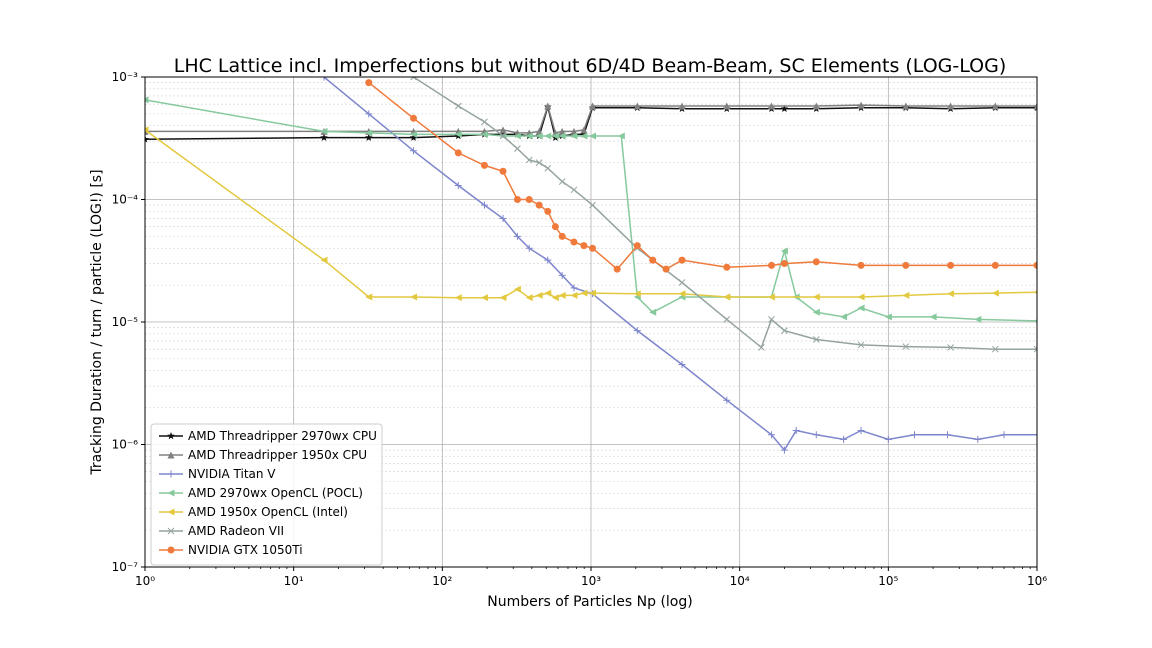 The image size is (1152, 648). Describe the element at coordinates (275, 493) in the screenshot. I see `legend-label: AMD 2970wx OpenCL (POCL)` at that location.